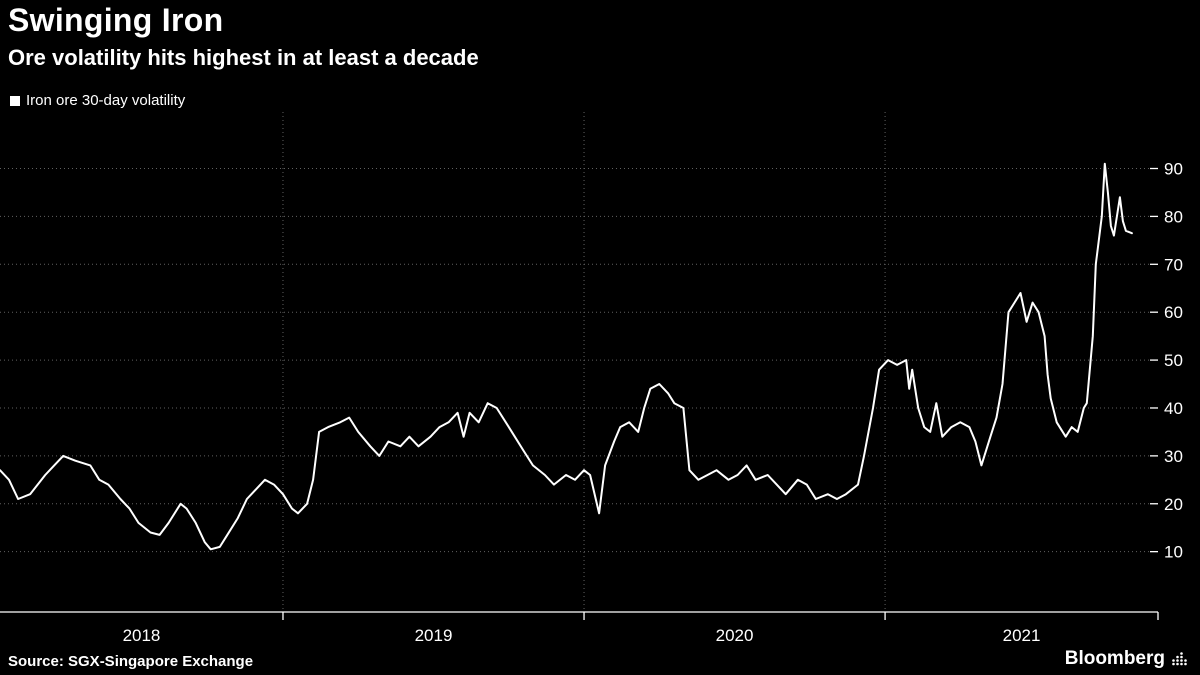  I want to click on dot-matrix-chart-icon, so click(1179, 659).